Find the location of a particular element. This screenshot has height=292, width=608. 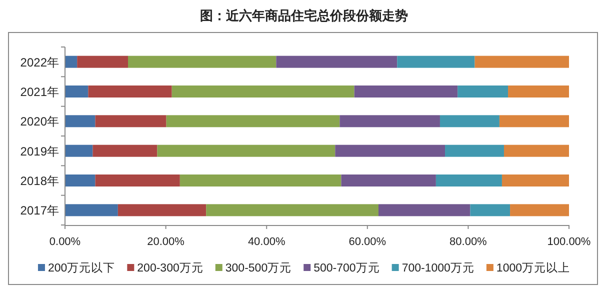

legend-label: 200万元以下 is located at coordinates (82, 268).